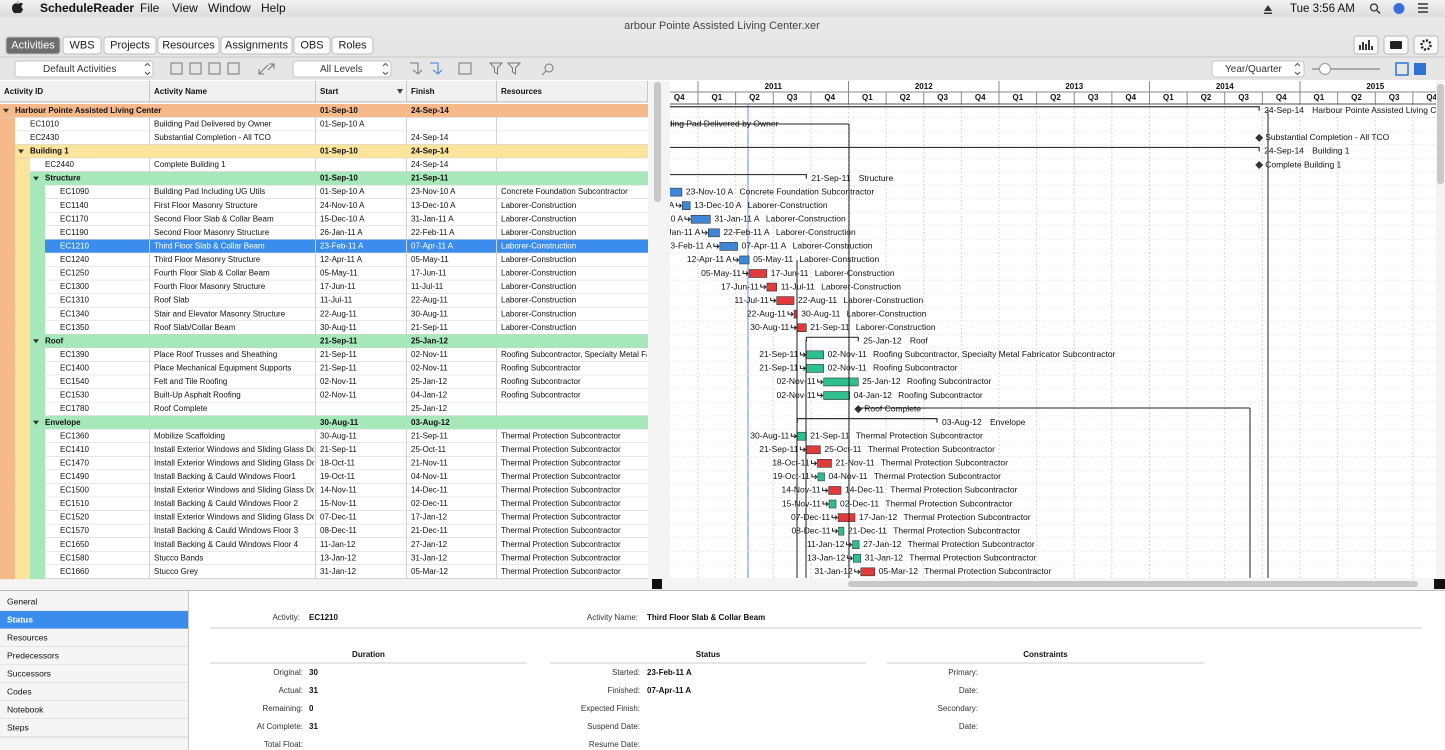 Image resolution: width=1445 pixels, height=750 pixels. I want to click on tab-label: Activities, so click(33, 45).